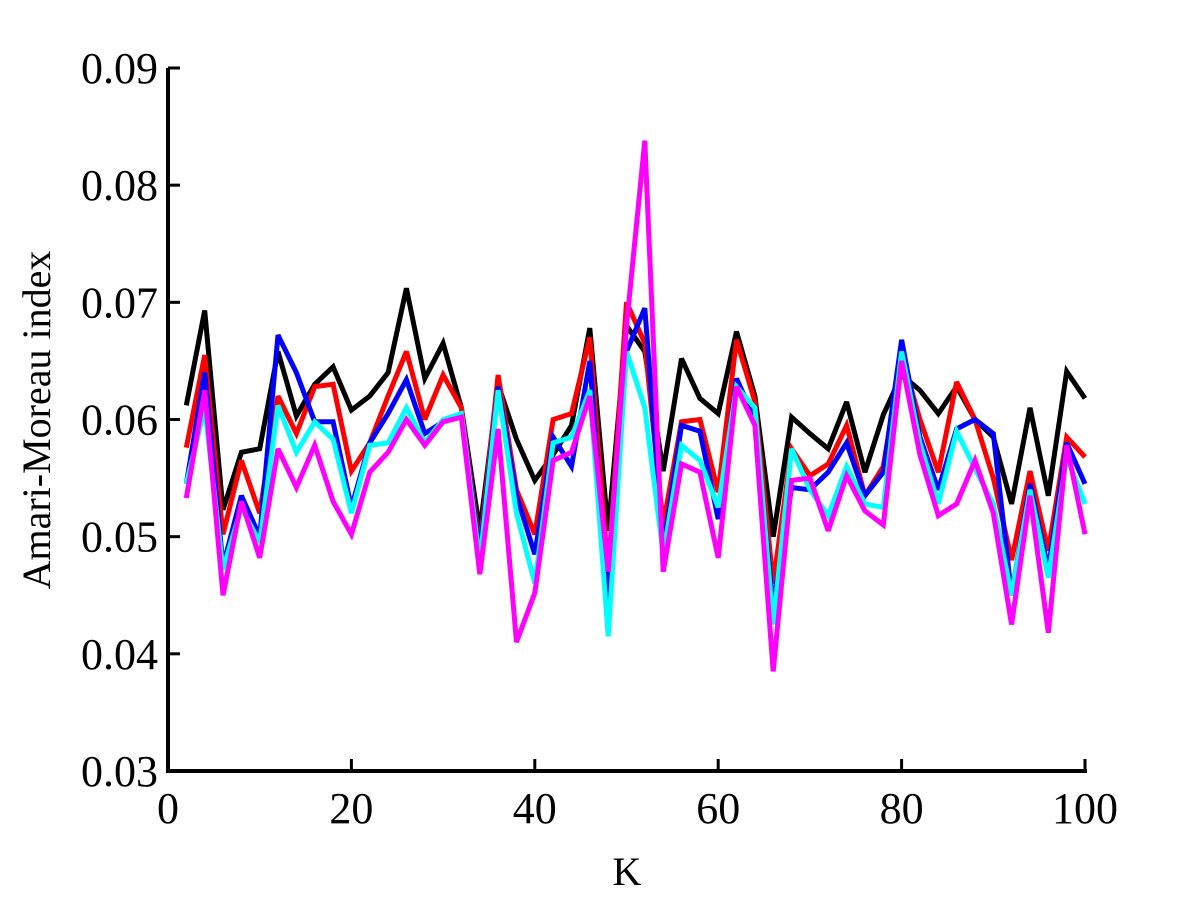 The image size is (1200, 905). Describe the element at coordinates (119, 537) in the screenshot. I see `y-tick-label: 0.05` at that location.